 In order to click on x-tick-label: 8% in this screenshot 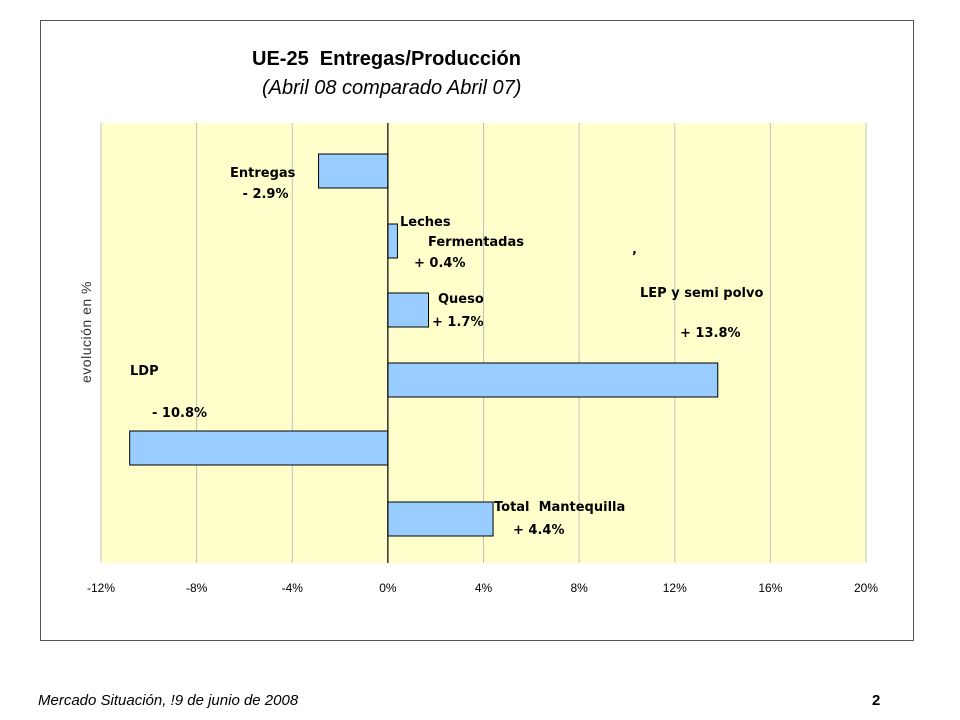, I will do `click(579, 588)`.